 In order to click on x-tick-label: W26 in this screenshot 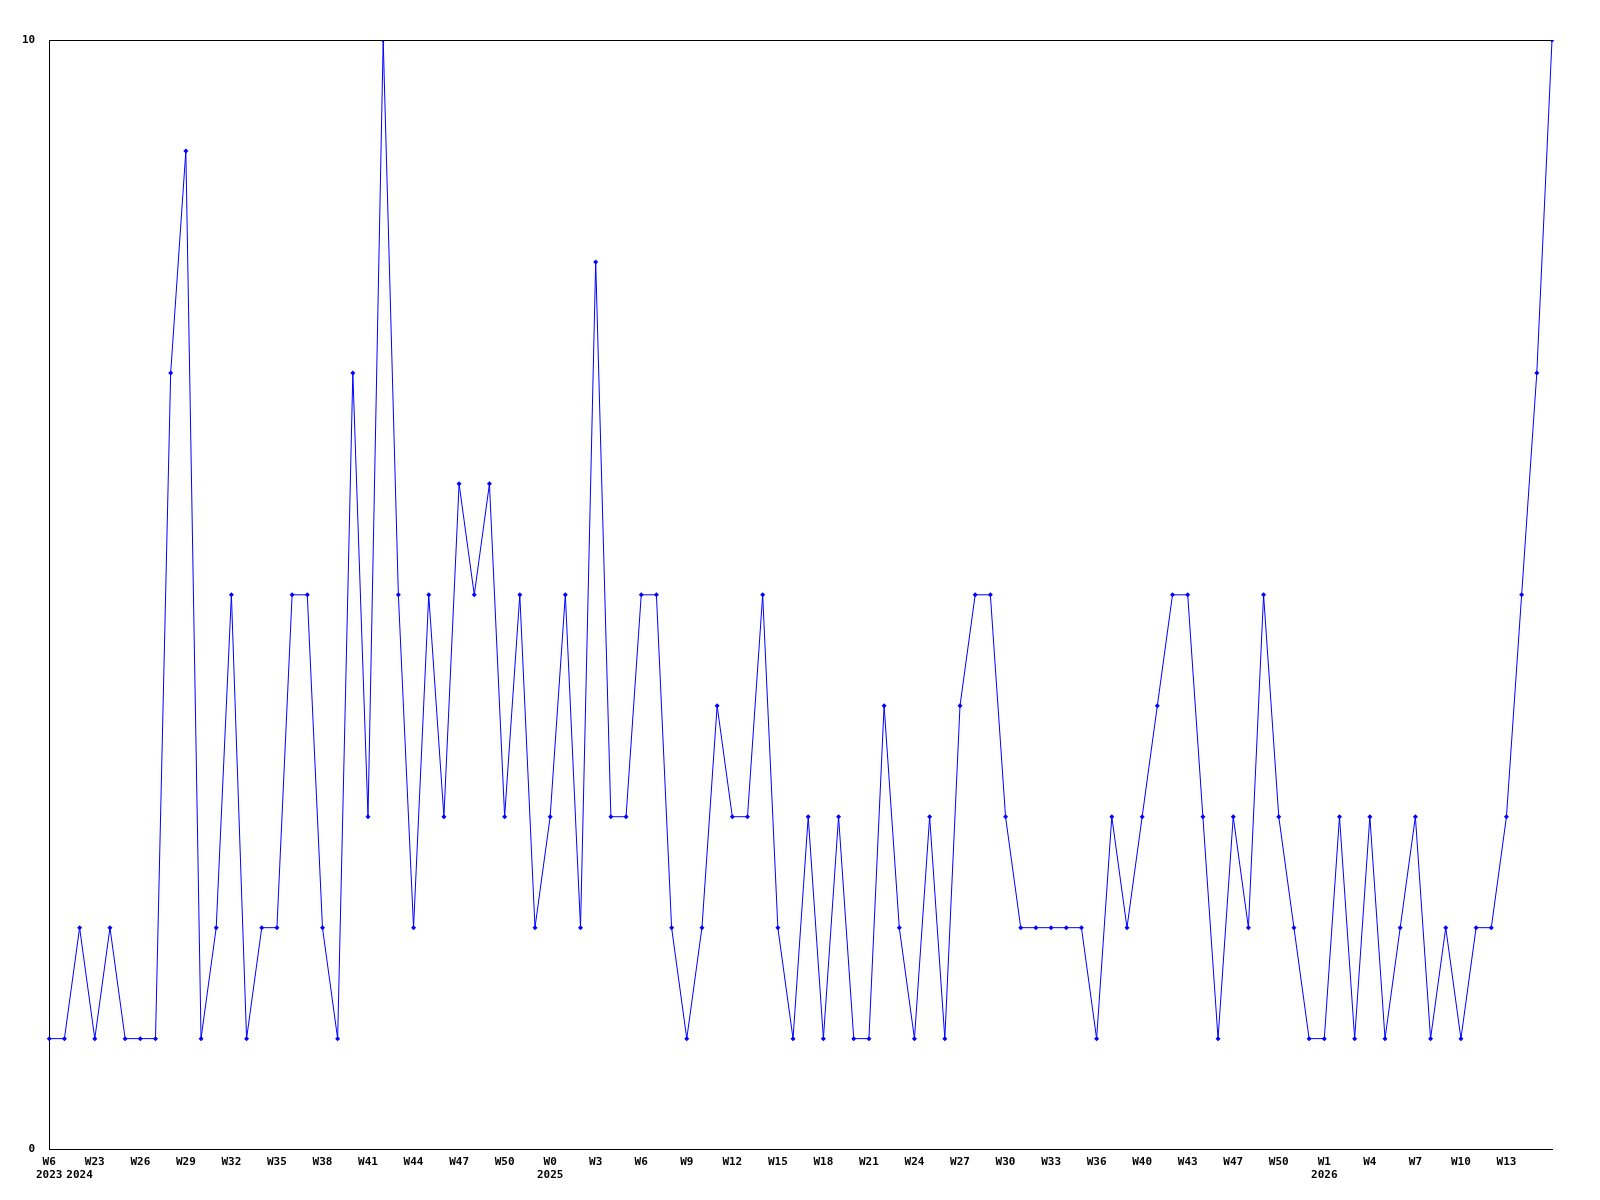, I will do `click(140, 1162)`.